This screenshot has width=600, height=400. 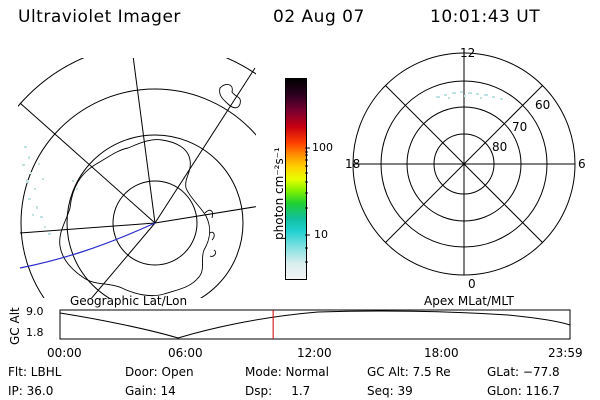 I want to click on mlat-label-70: 70, so click(x=520, y=127).